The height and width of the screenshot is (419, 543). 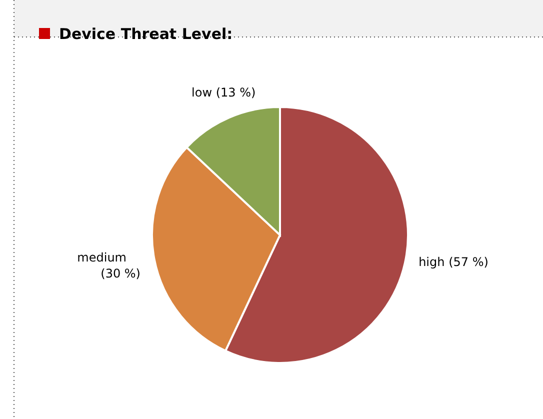 I want to click on data-label: (57 %), so click(x=468, y=261).